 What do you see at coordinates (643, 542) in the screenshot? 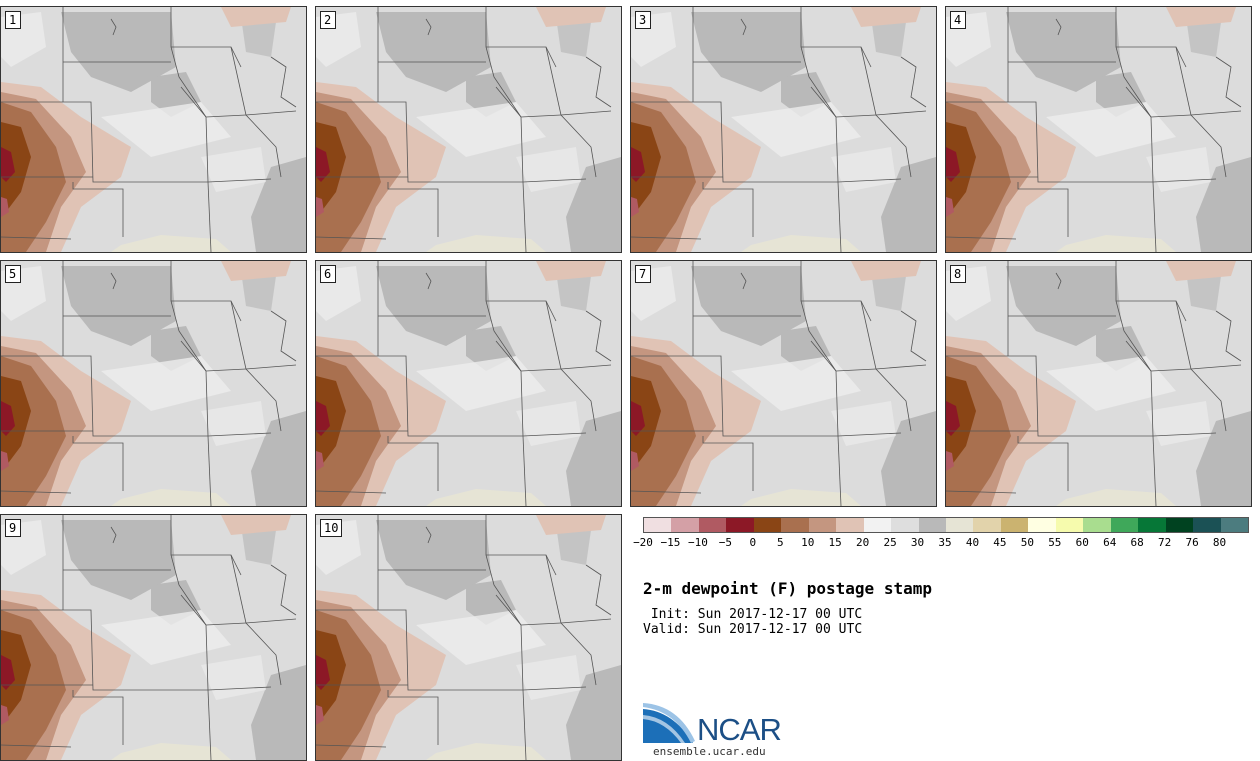
I see `colorbar-tick-label: −20` at bounding box center [643, 542].